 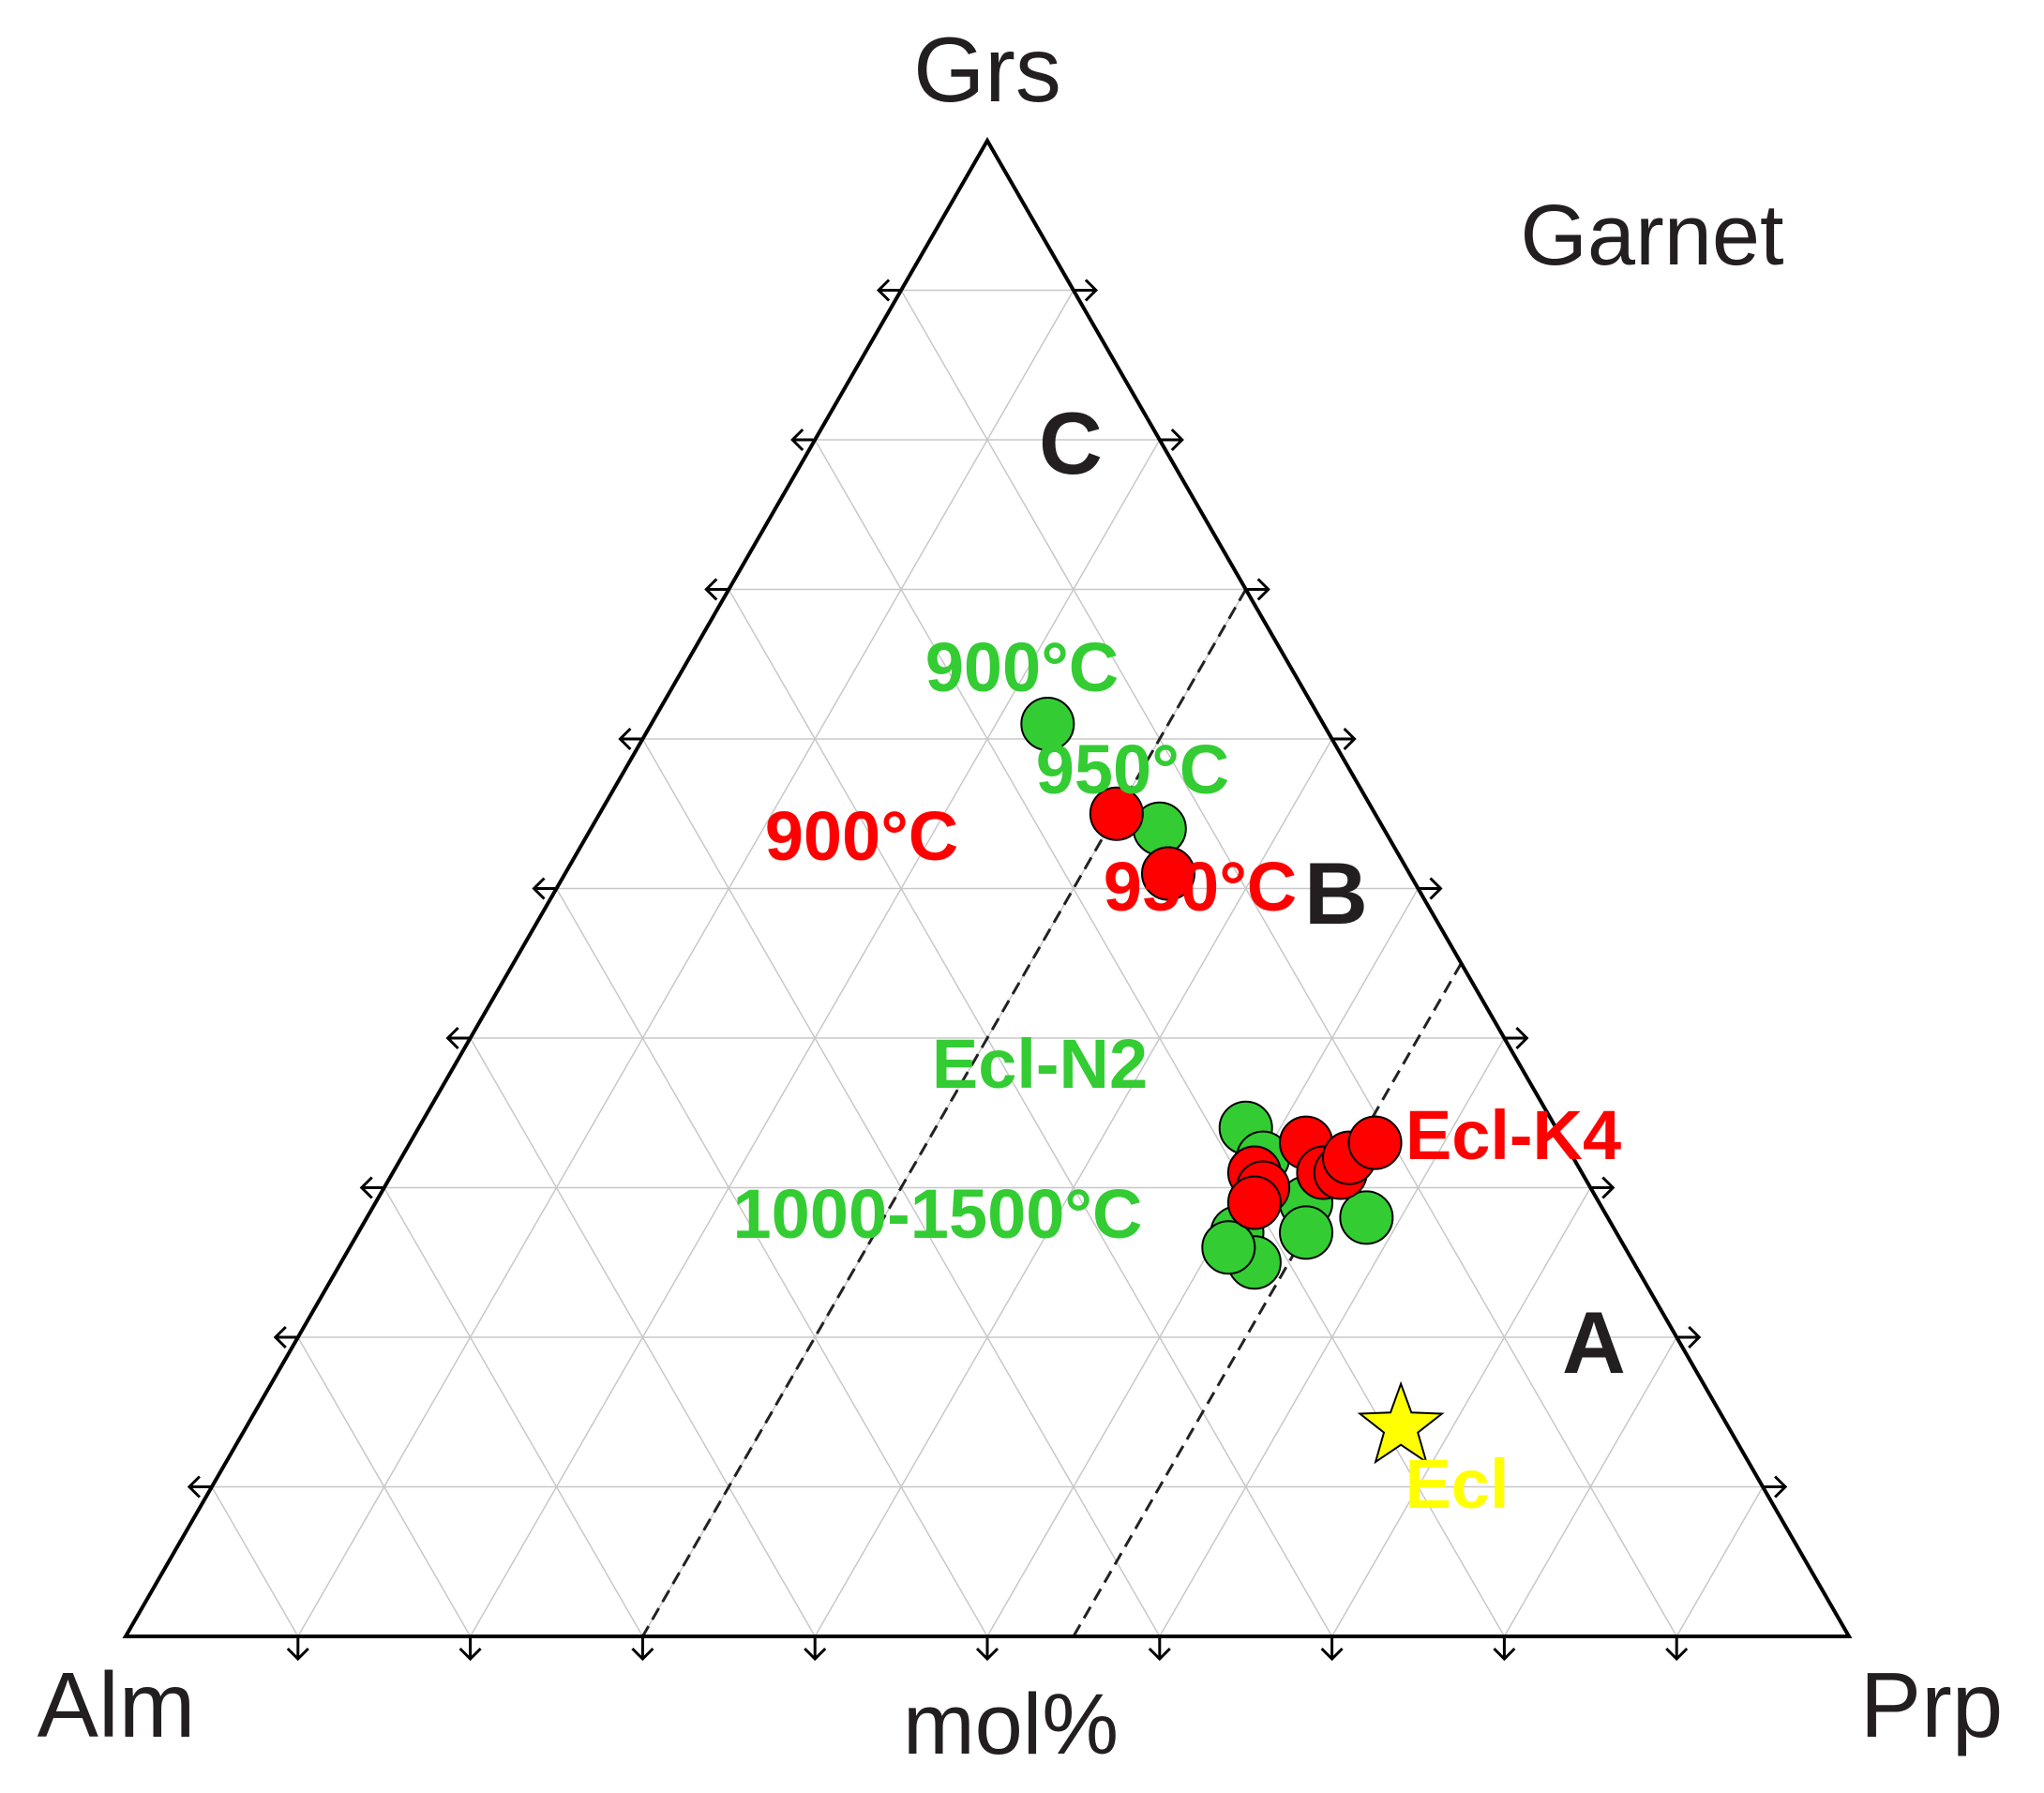 I want to click on apex-label-prp: Prp, so click(x=1932, y=1704).